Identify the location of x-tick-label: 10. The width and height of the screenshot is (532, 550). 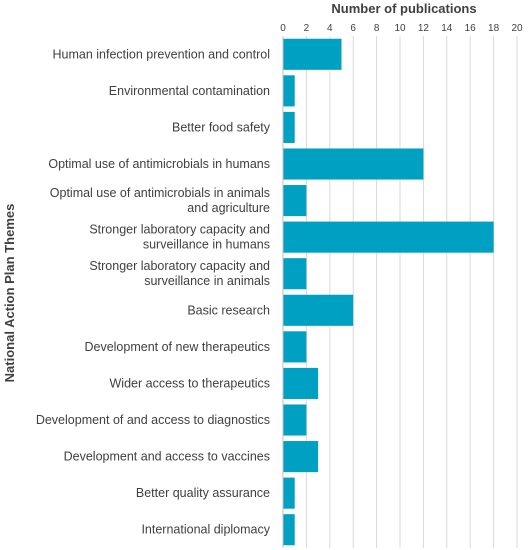
(400, 28).